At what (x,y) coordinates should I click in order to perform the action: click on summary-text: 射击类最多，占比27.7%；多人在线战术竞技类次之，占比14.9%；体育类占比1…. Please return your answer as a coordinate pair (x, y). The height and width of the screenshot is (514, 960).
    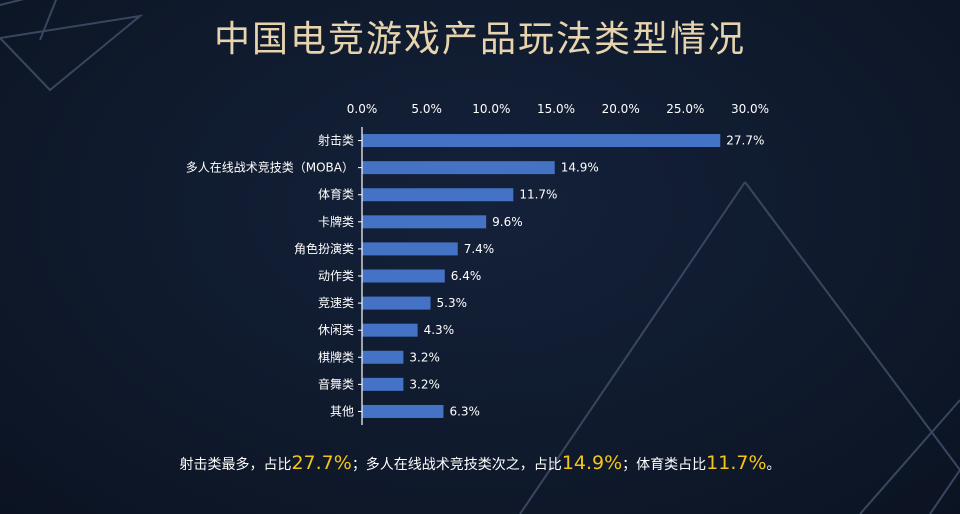
    Looking at the image, I should click on (480, 463).